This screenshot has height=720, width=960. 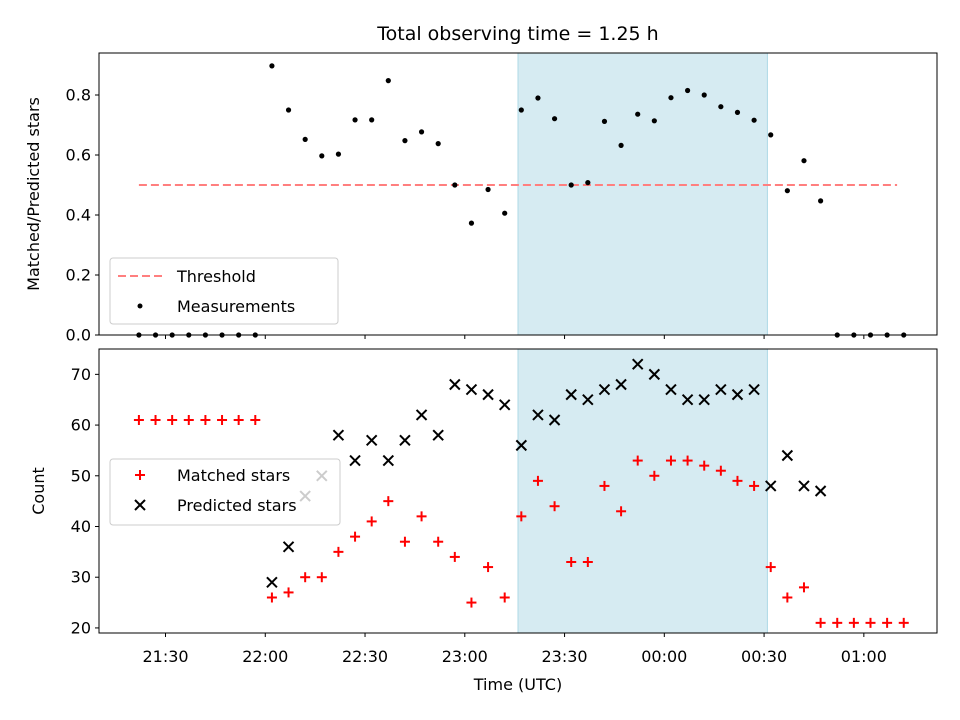 What do you see at coordinates (38, 491) in the screenshot?
I see `bottom-y-axis-label: Count` at bounding box center [38, 491].